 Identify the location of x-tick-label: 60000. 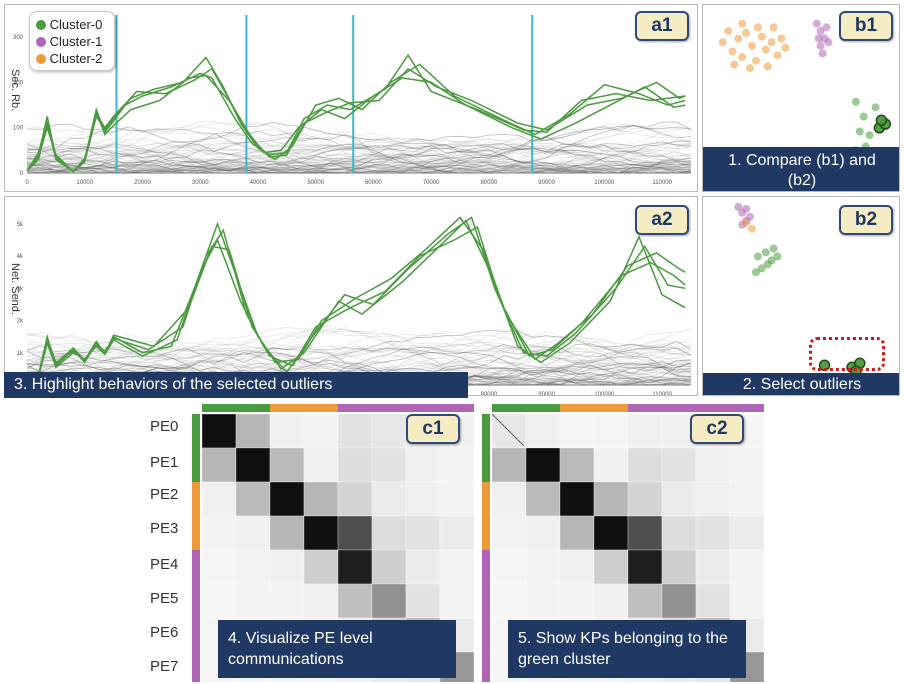
(373, 183).